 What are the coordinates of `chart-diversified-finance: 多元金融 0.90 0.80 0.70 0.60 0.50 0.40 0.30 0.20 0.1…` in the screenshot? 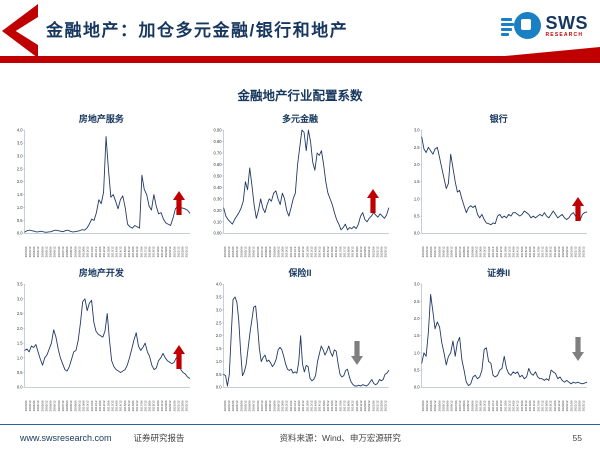 It's located at (300, 187).